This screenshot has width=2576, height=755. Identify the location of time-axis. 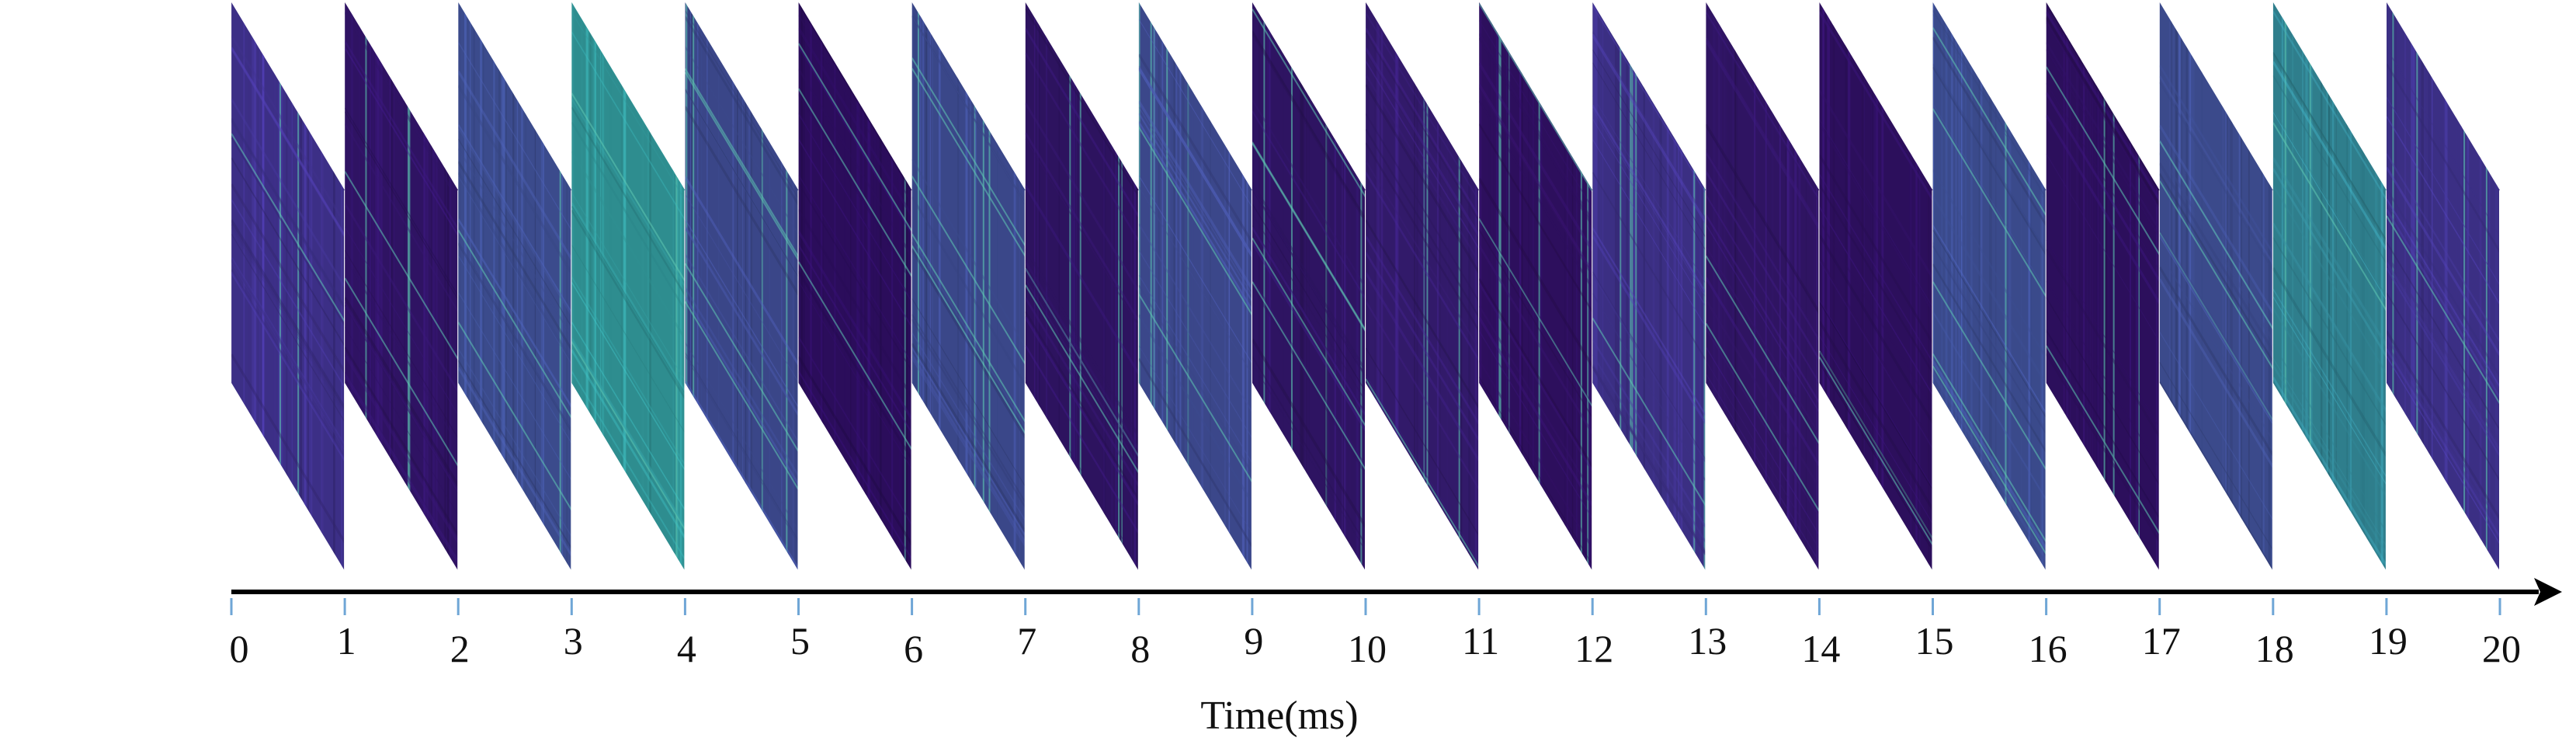
(1396, 592).